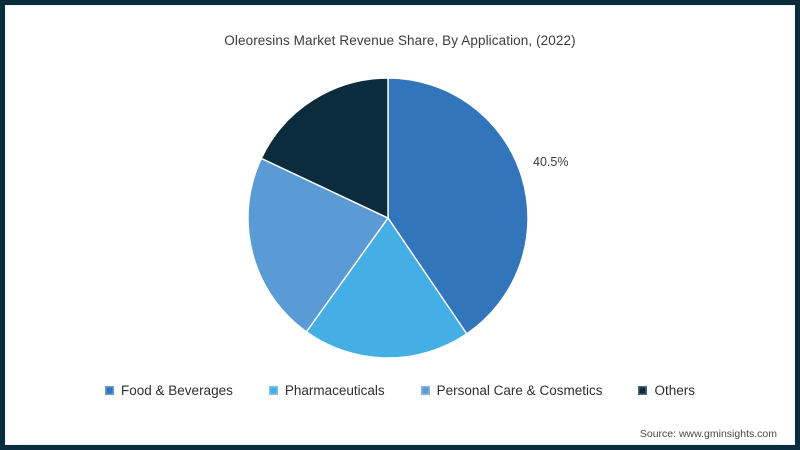 The height and width of the screenshot is (450, 800). I want to click on legend-item: Others, so click(666, 390).